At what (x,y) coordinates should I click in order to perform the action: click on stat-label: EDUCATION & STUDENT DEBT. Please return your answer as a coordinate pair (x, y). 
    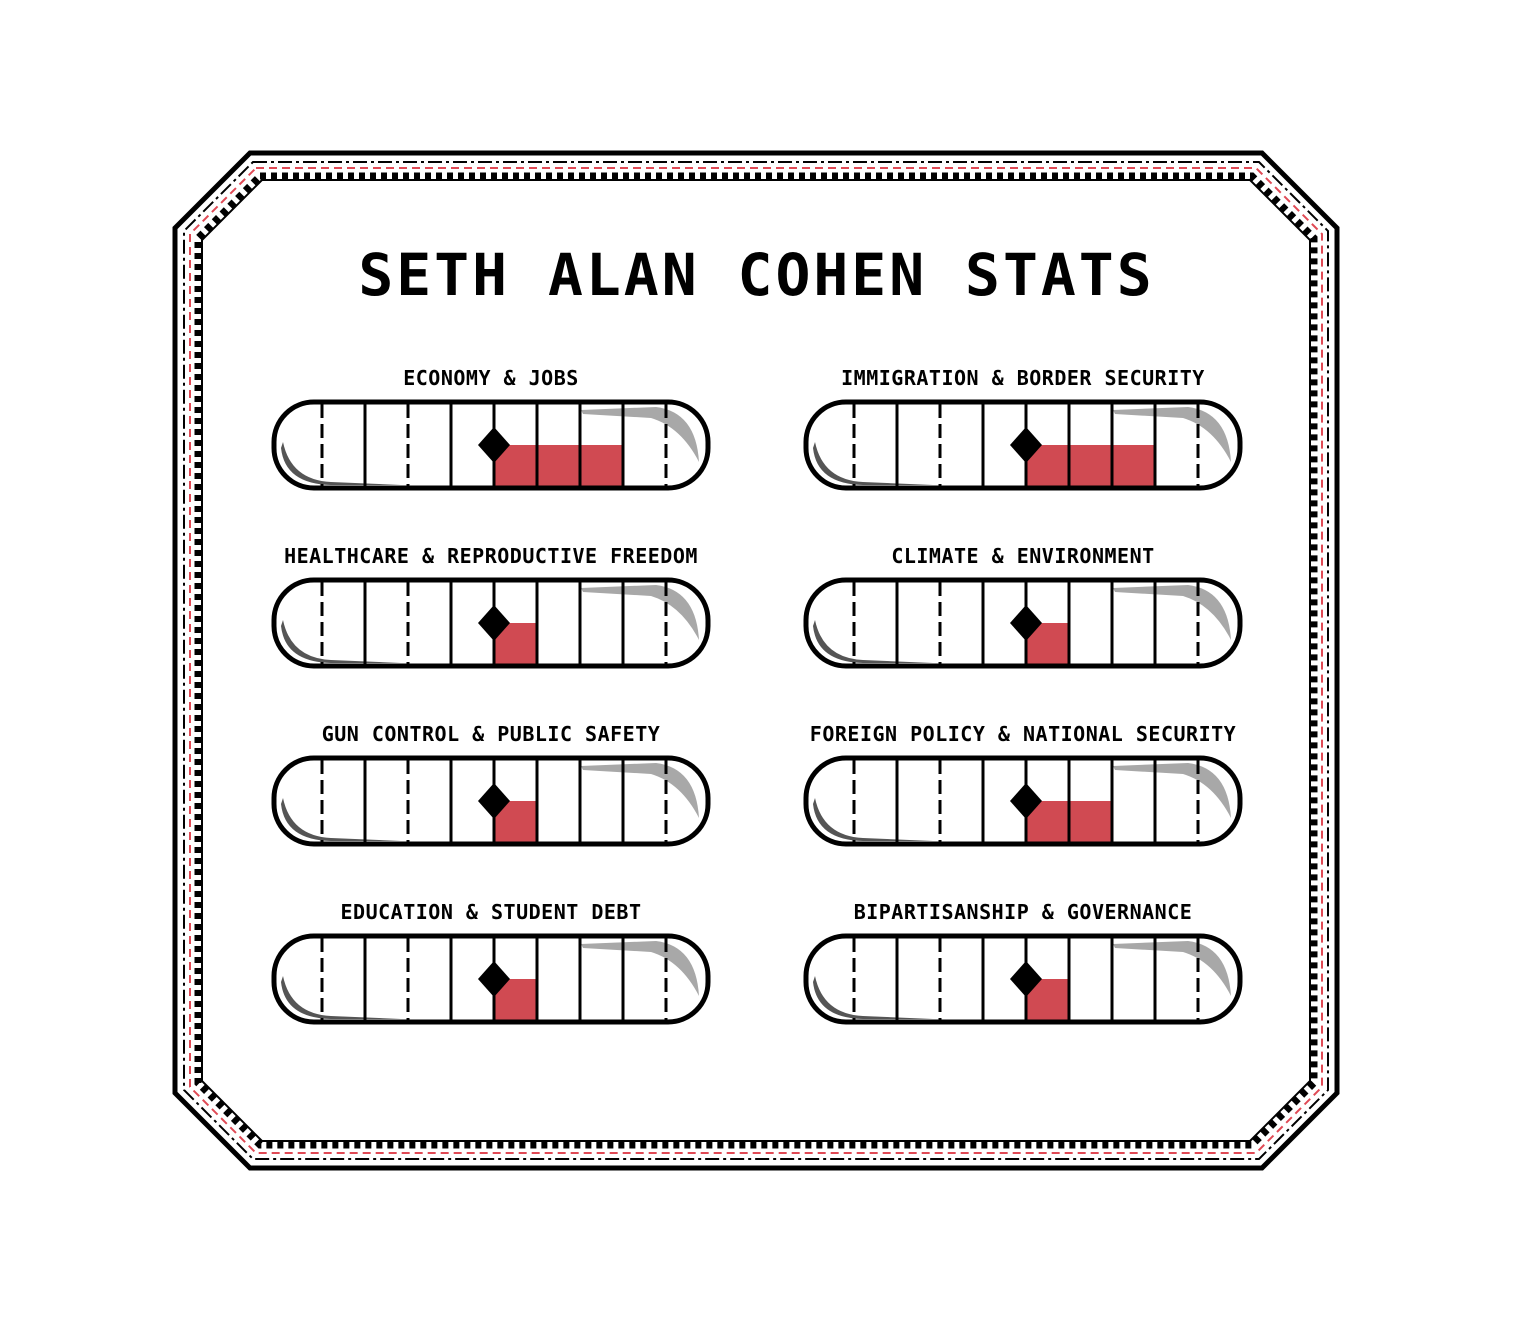
    Looking at the image, I should click on (491, 912).